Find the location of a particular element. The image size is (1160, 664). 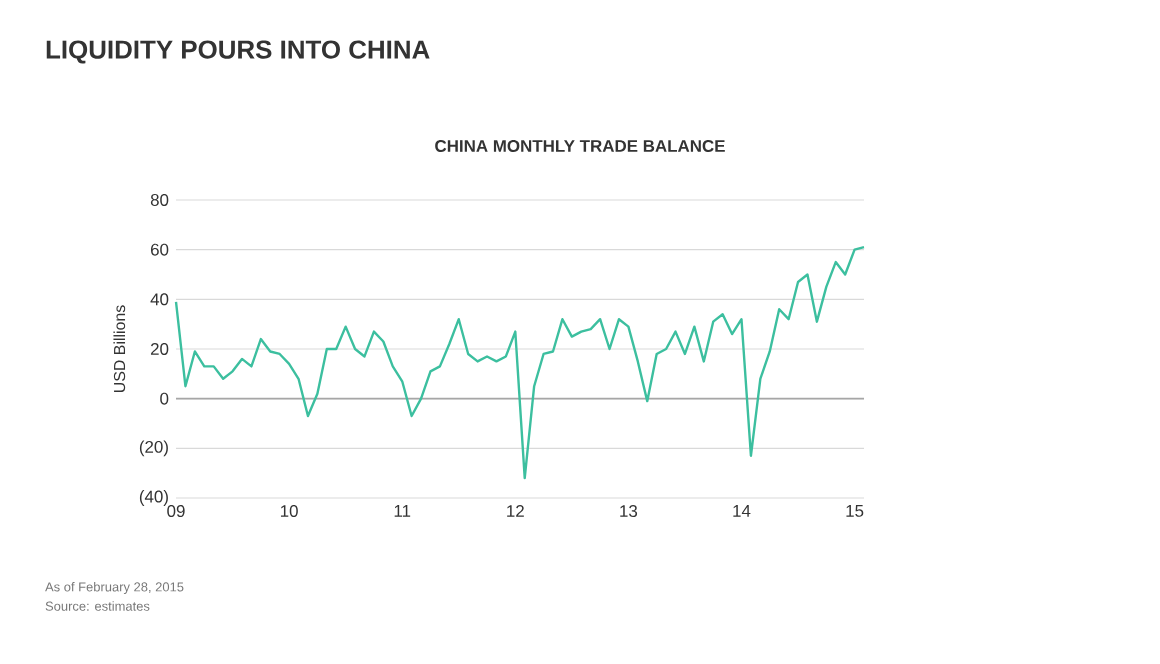

y-tick-label: 40 is located at coordinates (159, 299).